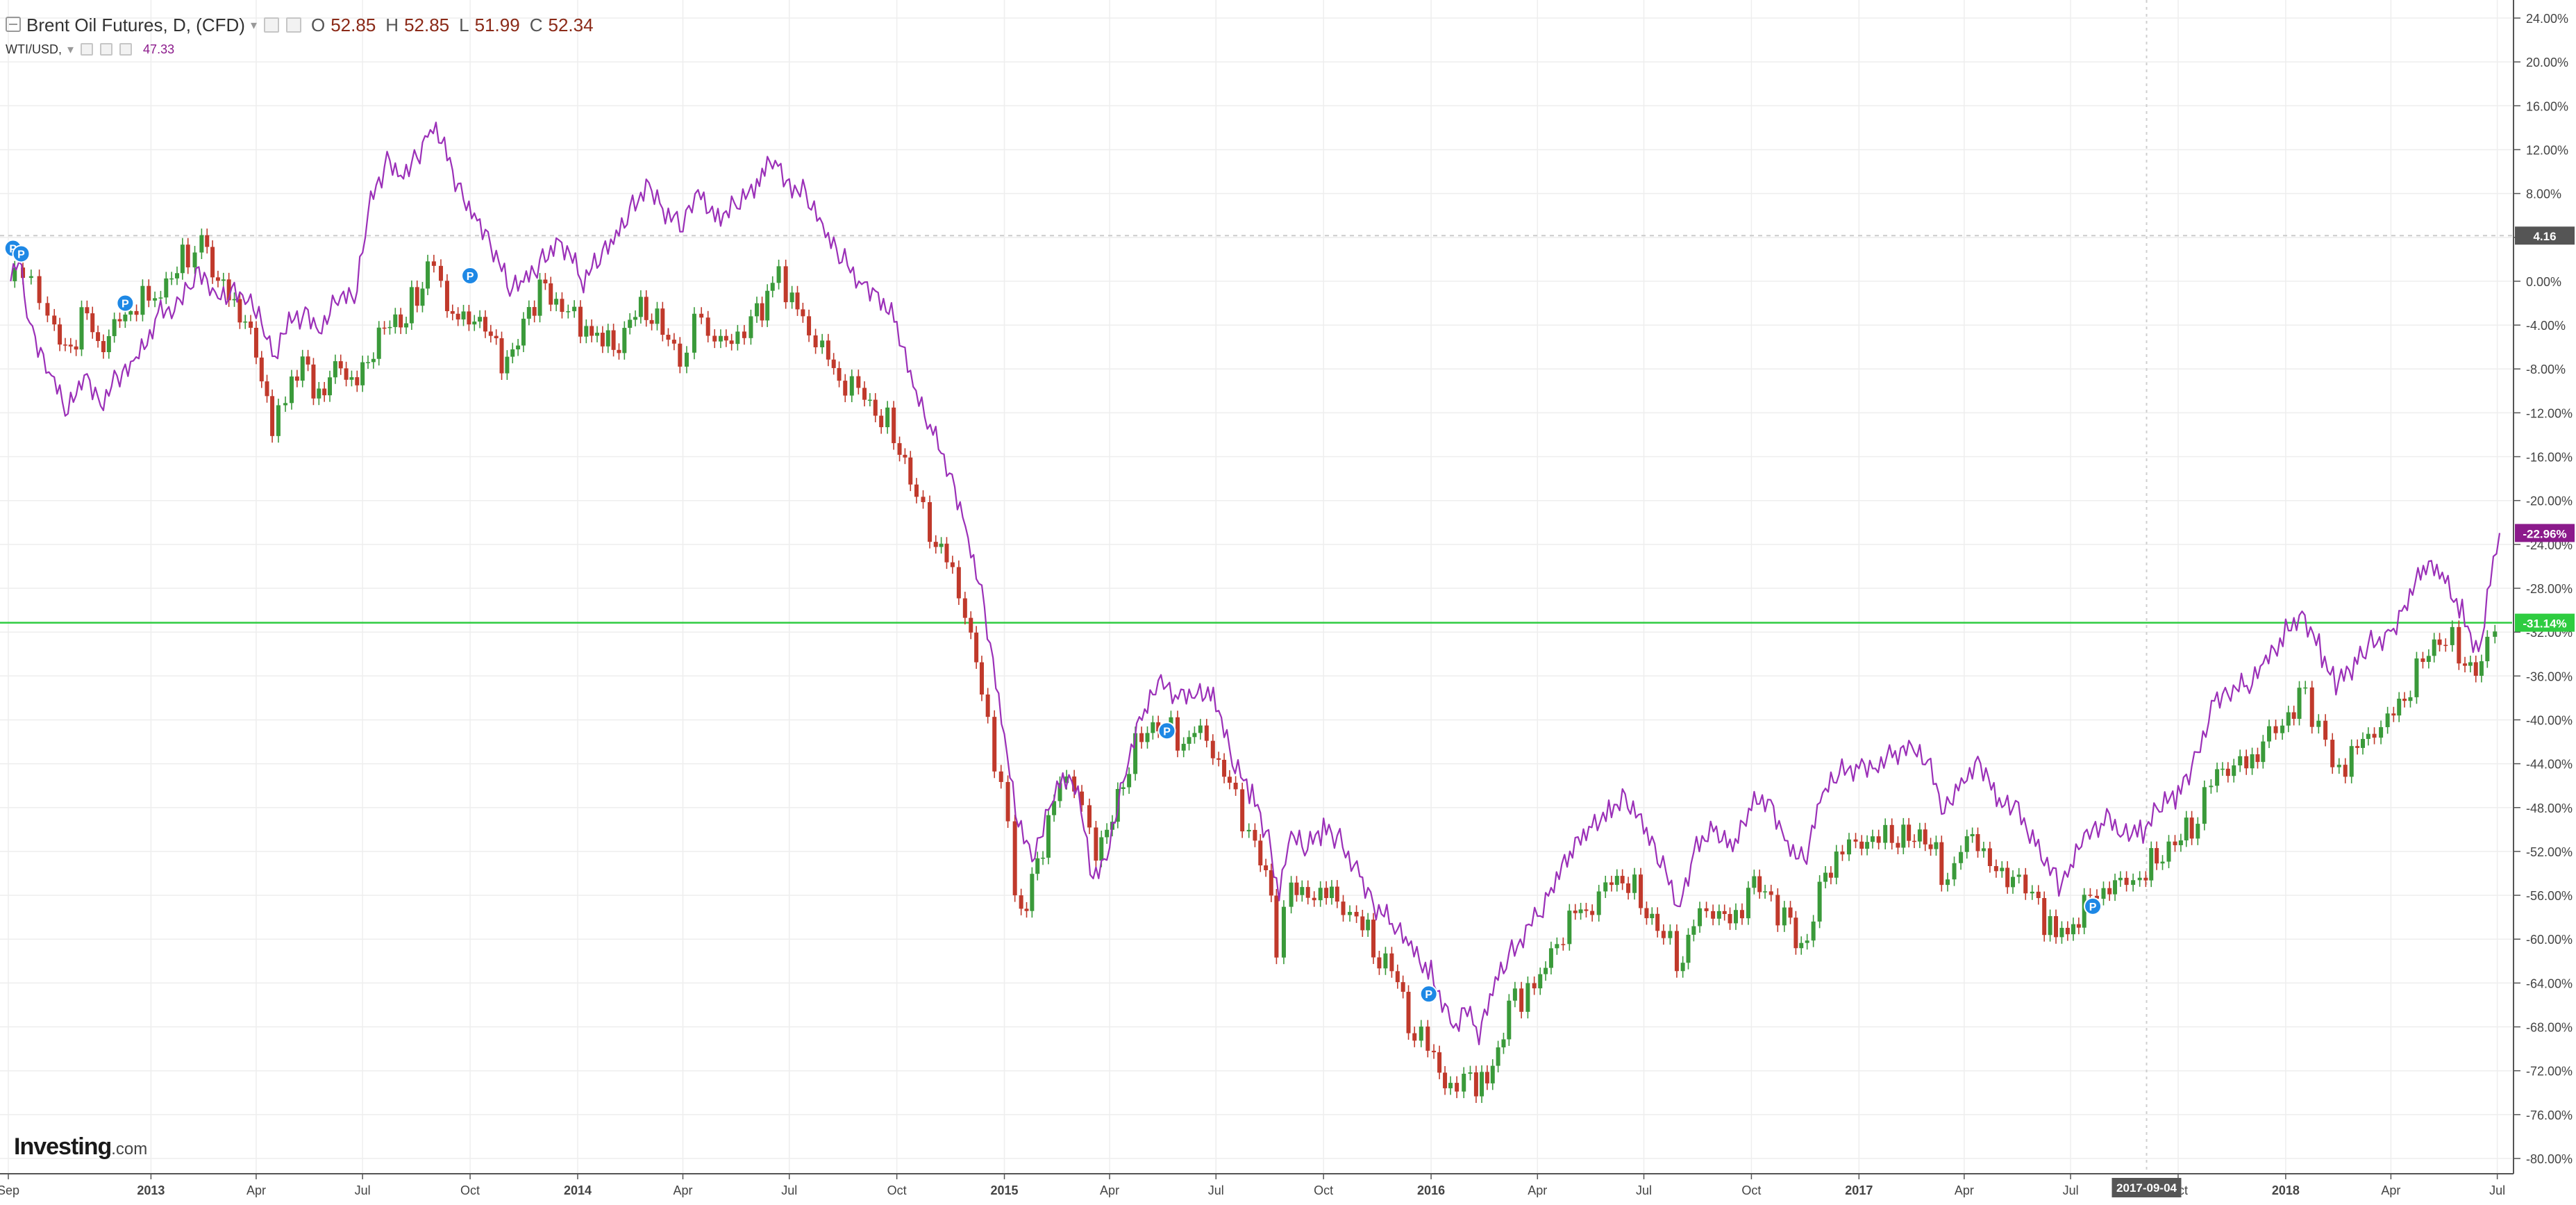 The width and height of the screenshot is (2576, 1205). Describe the element at coordinates (151, 1190) in the screenshot. I see `x-tick-label: 2013` at that location.